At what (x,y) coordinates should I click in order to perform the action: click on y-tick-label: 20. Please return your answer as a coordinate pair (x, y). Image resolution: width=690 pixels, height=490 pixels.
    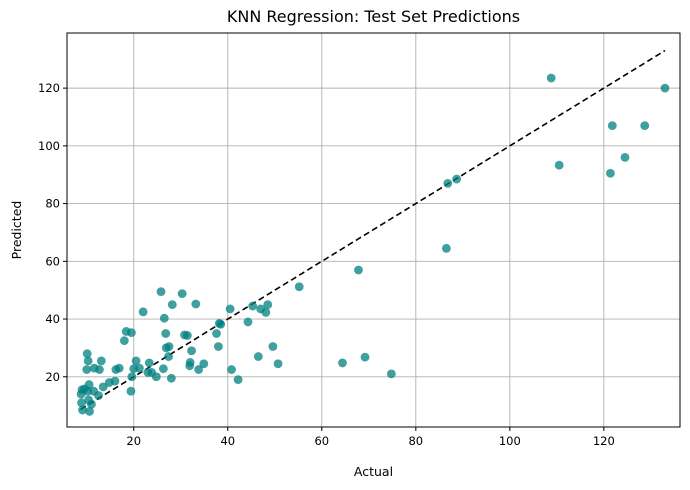
    Looking at the image, I should click on (52, 377).